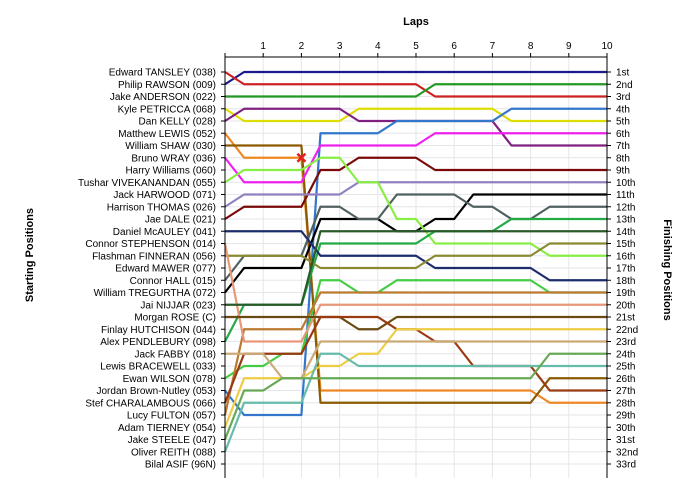 This screenshot has width=700, height=495. Describe the element at coordinates (158, 342) in the screenshot. I see `starting-position-label: Alex PENDLEBURY (098)` at that location.